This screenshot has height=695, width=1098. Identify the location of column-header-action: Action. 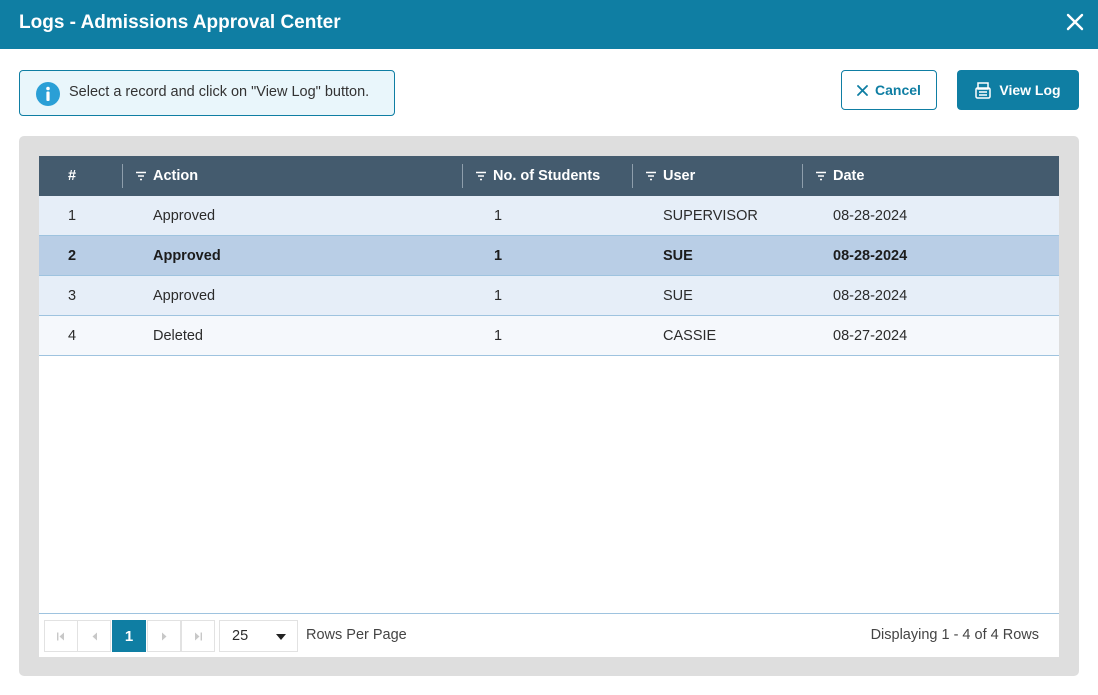
(166, 176).